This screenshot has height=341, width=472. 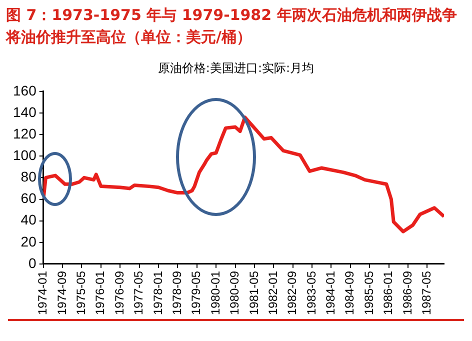 What do you see at coordinates (25, 112) in the screenshot?
I see `y-tick-label: 140` at bounding box center [25, 112].